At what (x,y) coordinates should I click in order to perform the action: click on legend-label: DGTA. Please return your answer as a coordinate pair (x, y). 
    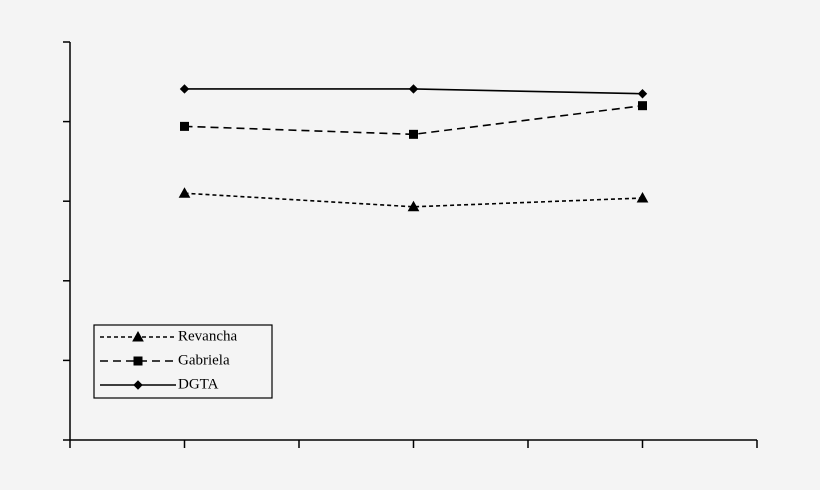
    Looking at the image, I should click on (198, 384).